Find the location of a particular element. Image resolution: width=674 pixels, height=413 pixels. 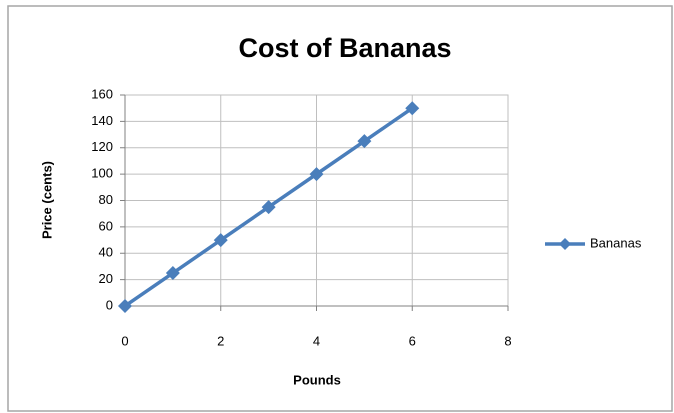

x-tick-label: 6 is located at coordinates (412, 340).